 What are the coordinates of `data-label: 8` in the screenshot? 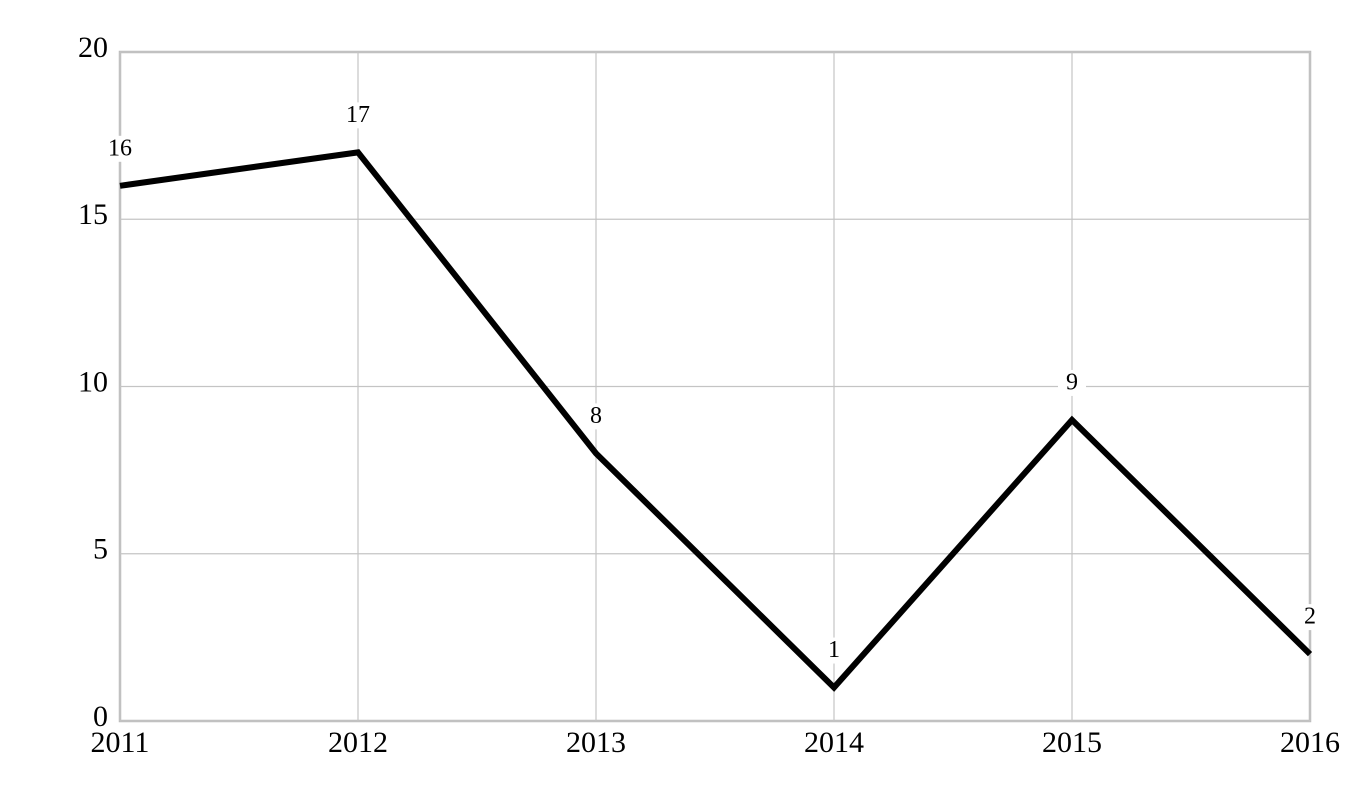 It's located at (596, 416).